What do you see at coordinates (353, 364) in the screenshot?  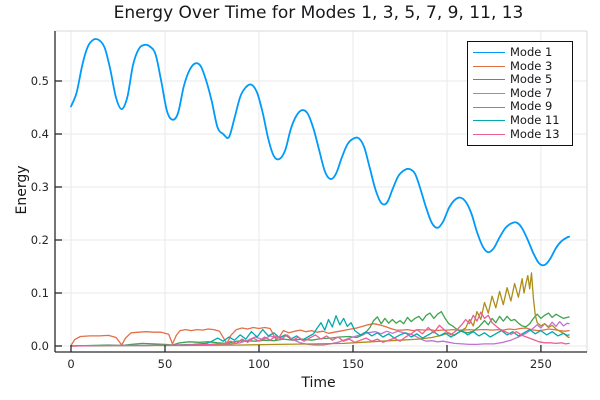 I see `x-tick-label: 150` at bounding box center [353, 364].